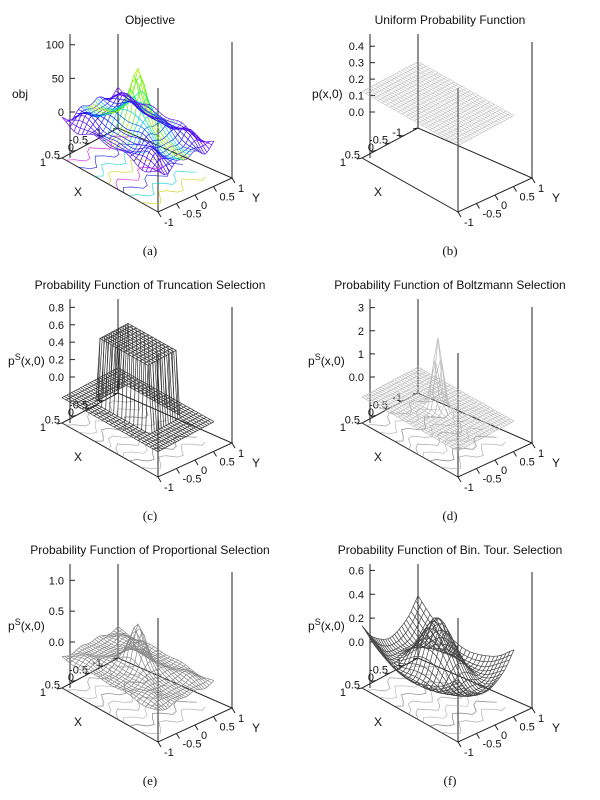  I want to click on z-tick-label: 0.0, so click(356, 643).